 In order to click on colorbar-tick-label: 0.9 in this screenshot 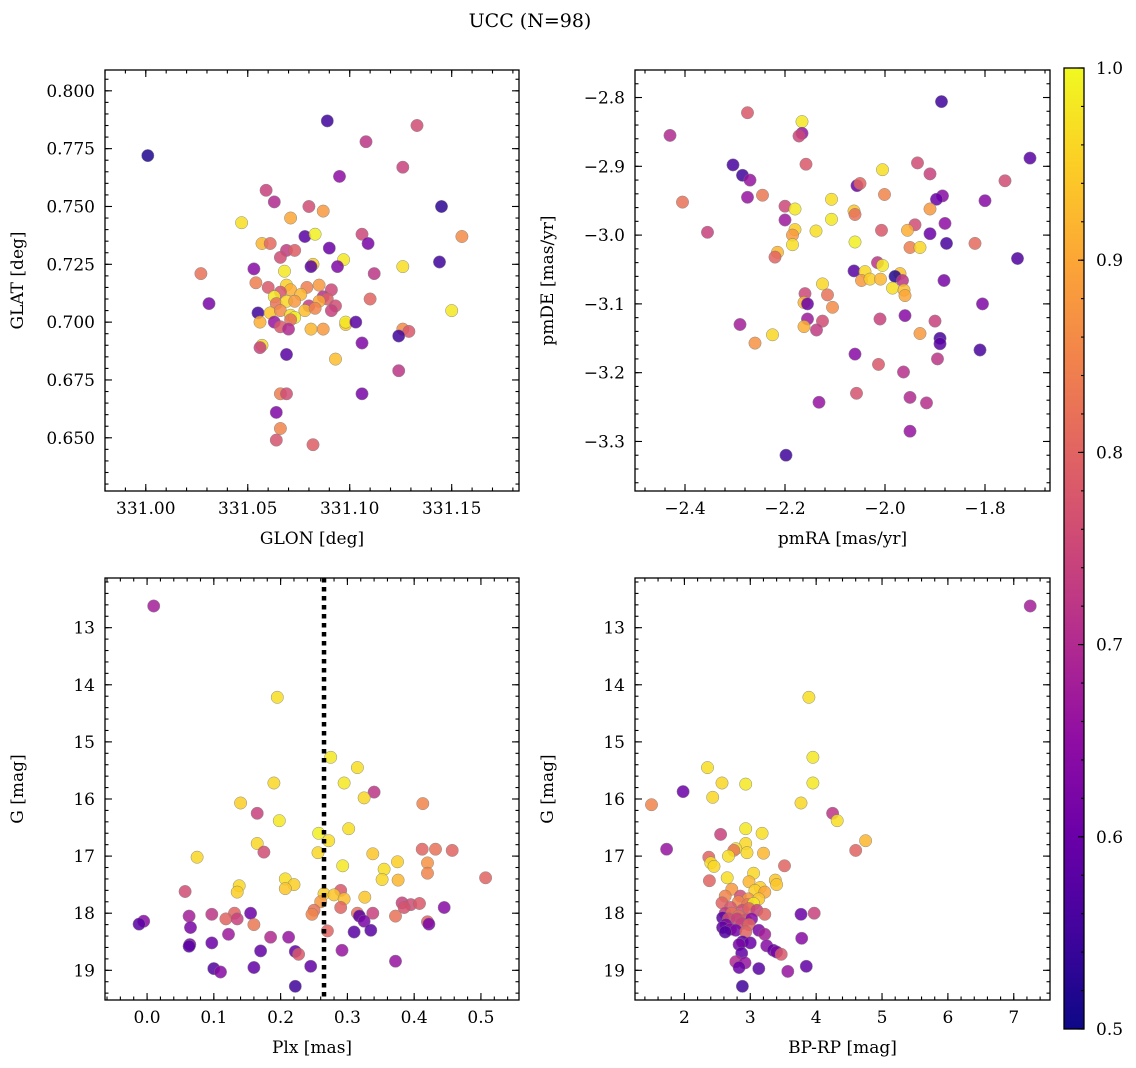, I will do `click(1109, 261)`.